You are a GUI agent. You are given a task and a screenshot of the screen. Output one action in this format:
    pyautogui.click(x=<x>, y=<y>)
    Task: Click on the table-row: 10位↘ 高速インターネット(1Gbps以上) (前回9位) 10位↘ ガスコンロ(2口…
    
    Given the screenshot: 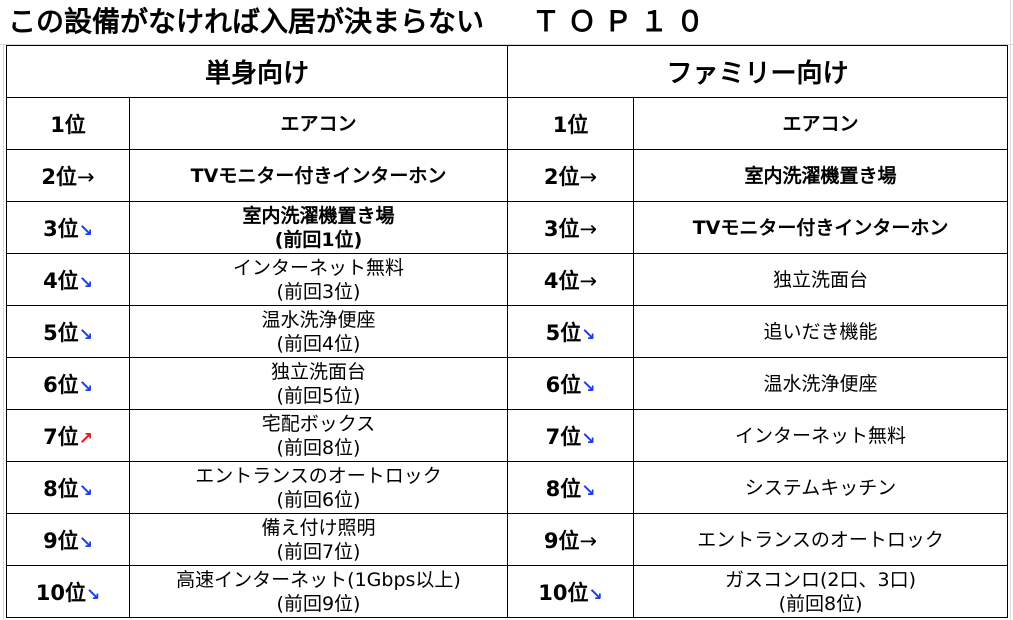 What is the action you would take?
    pyautogui.click(x=507, y=591)
    